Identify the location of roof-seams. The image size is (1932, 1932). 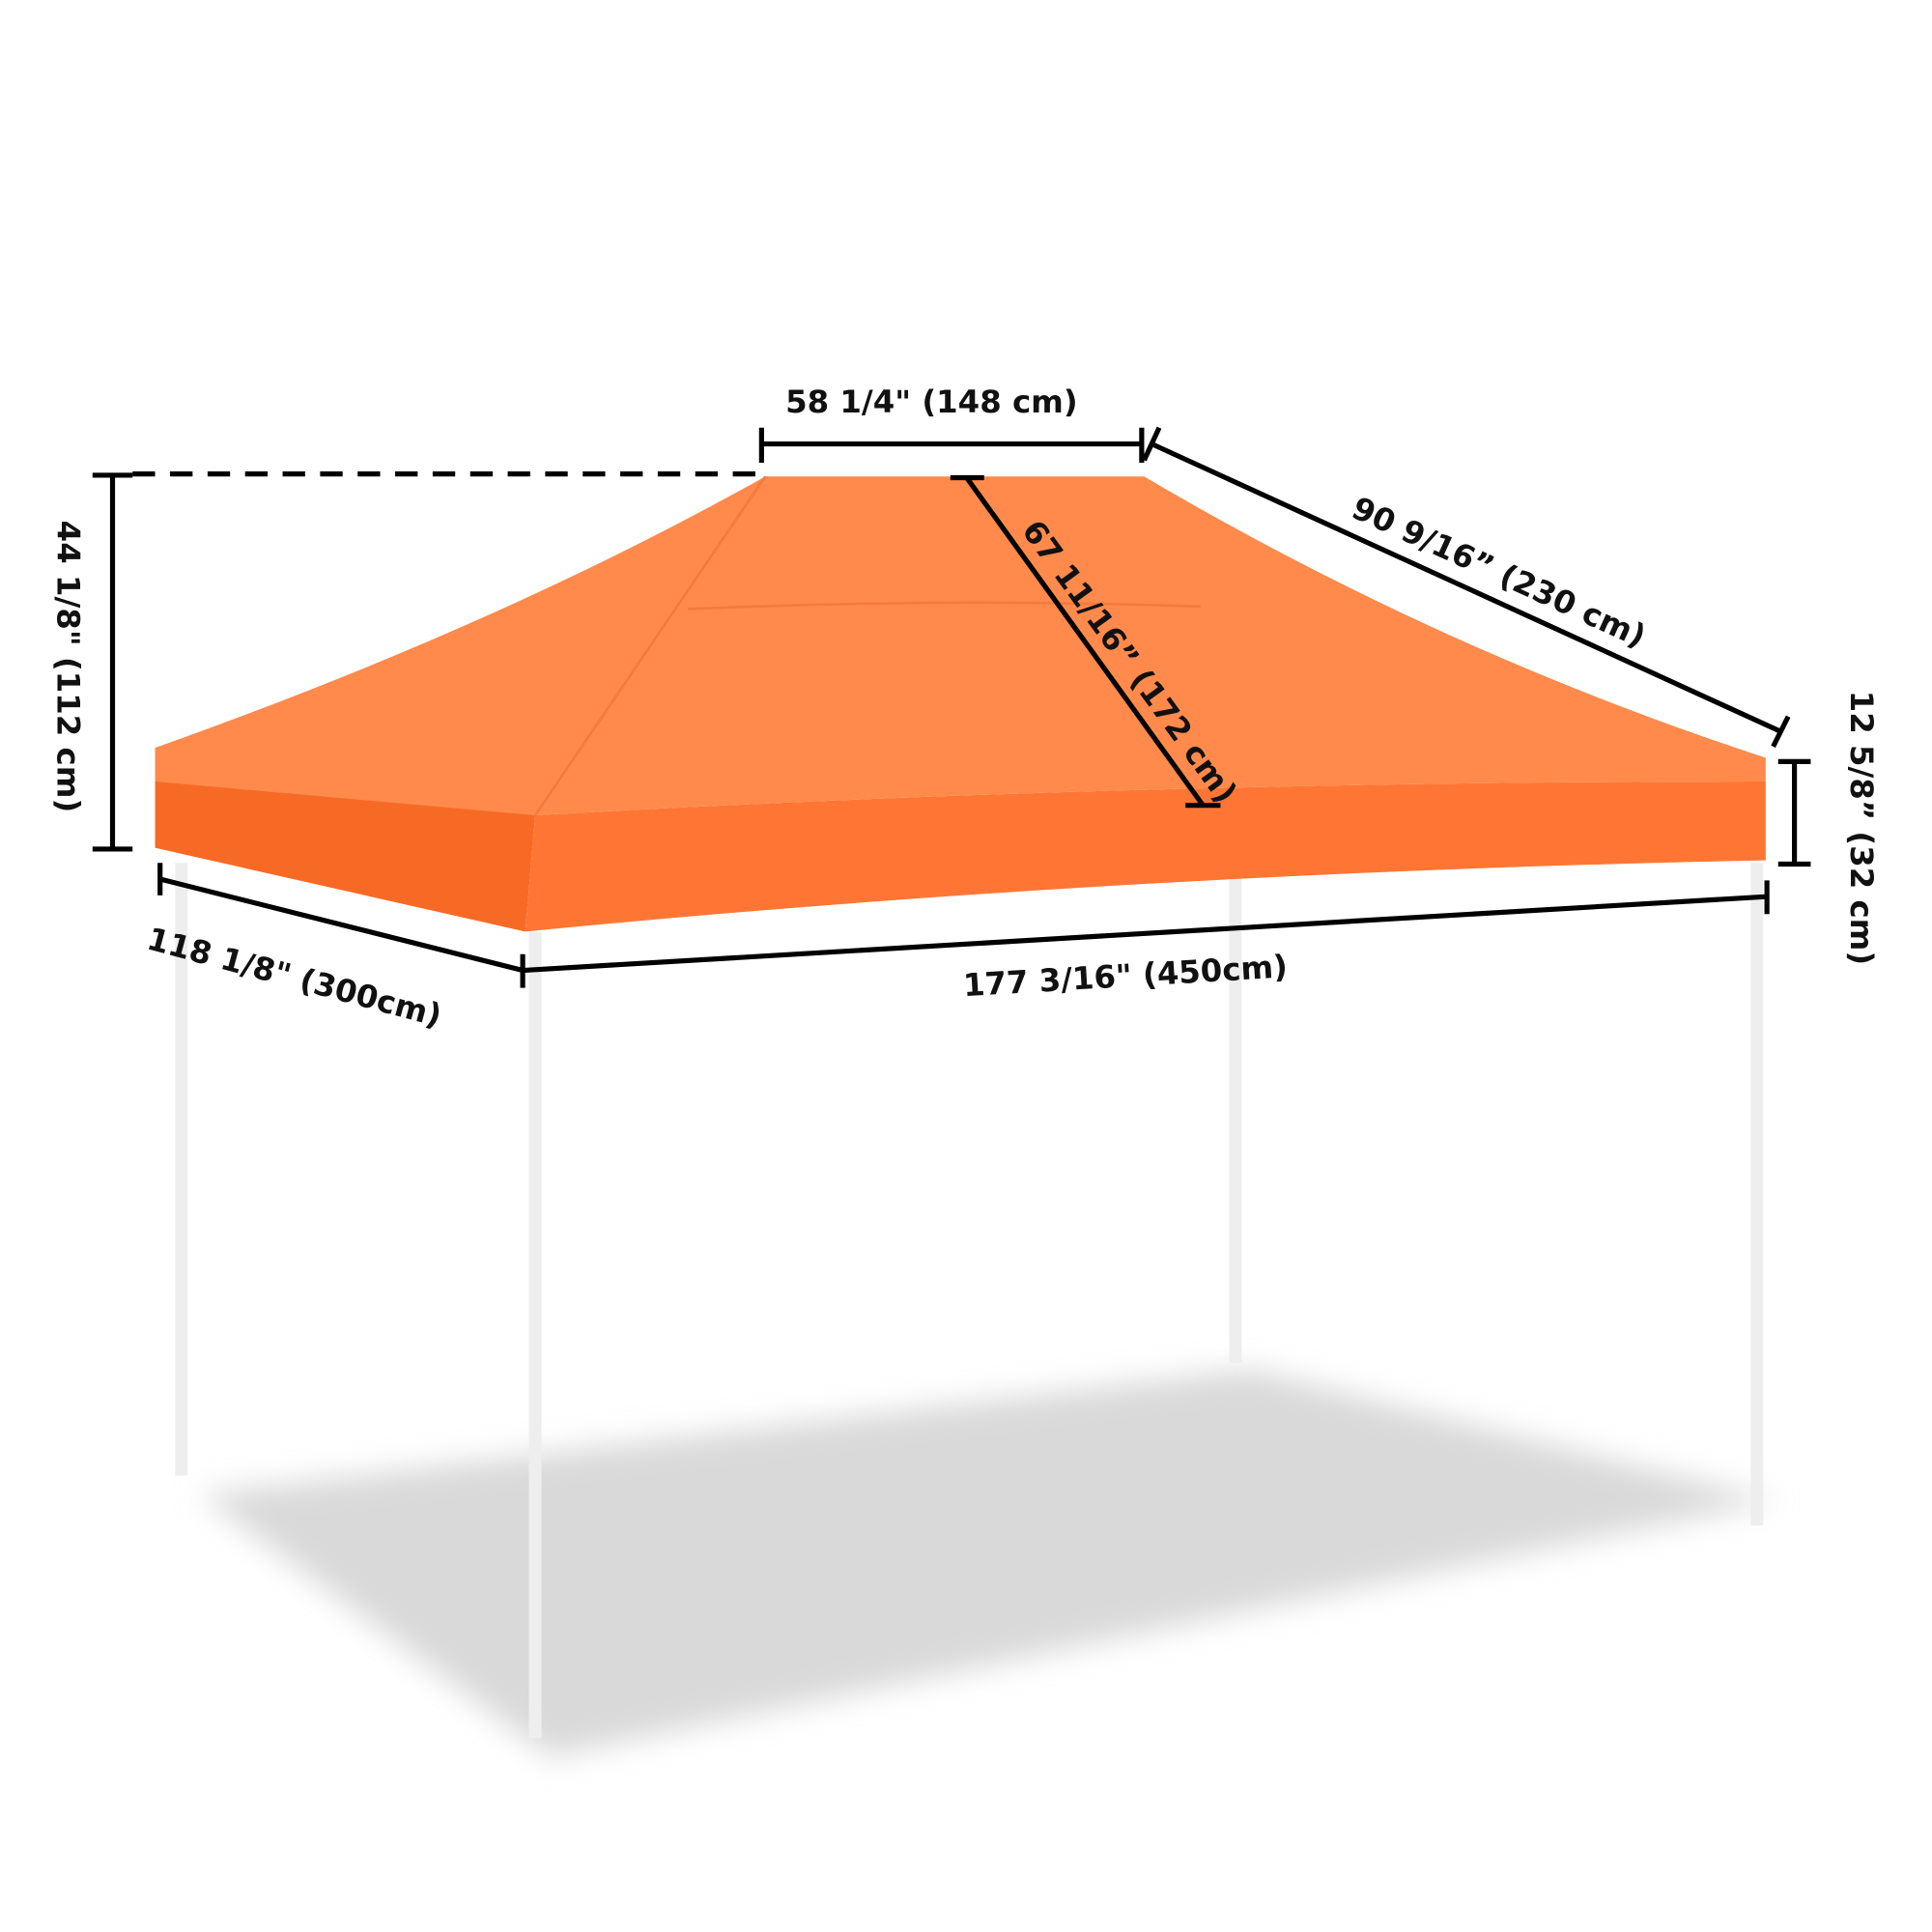
(867, 645).